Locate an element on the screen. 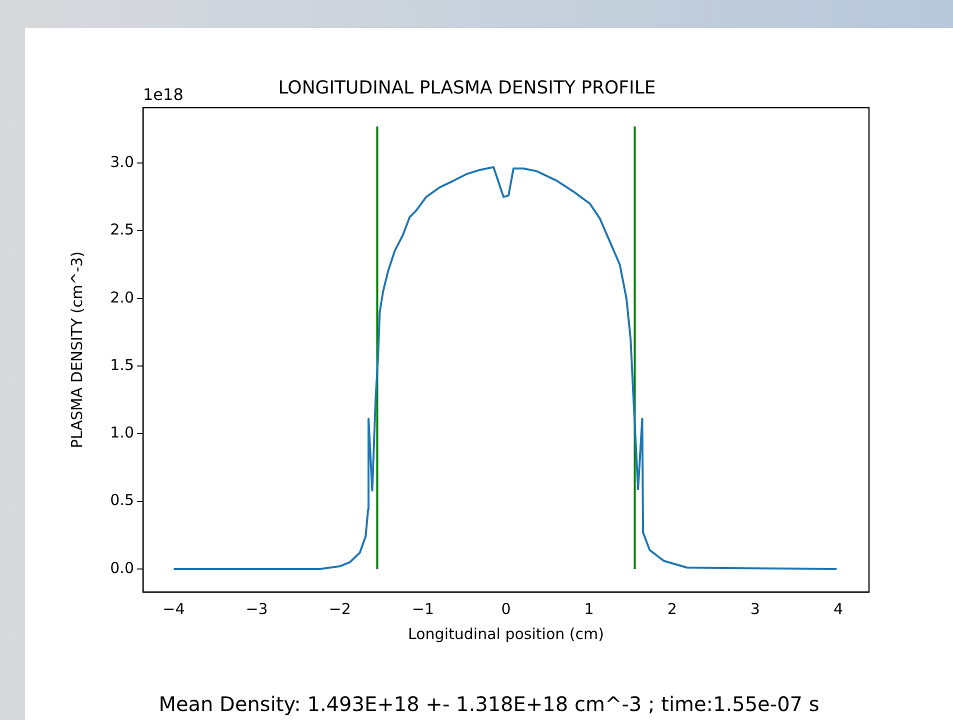 The width and height of the screenshot is (953, 720). text: Mean Density: 1.493E+18 +- 1.318E+18 cm^-3 ; time:1.55e-07 s is located at coordinates (489, 704).